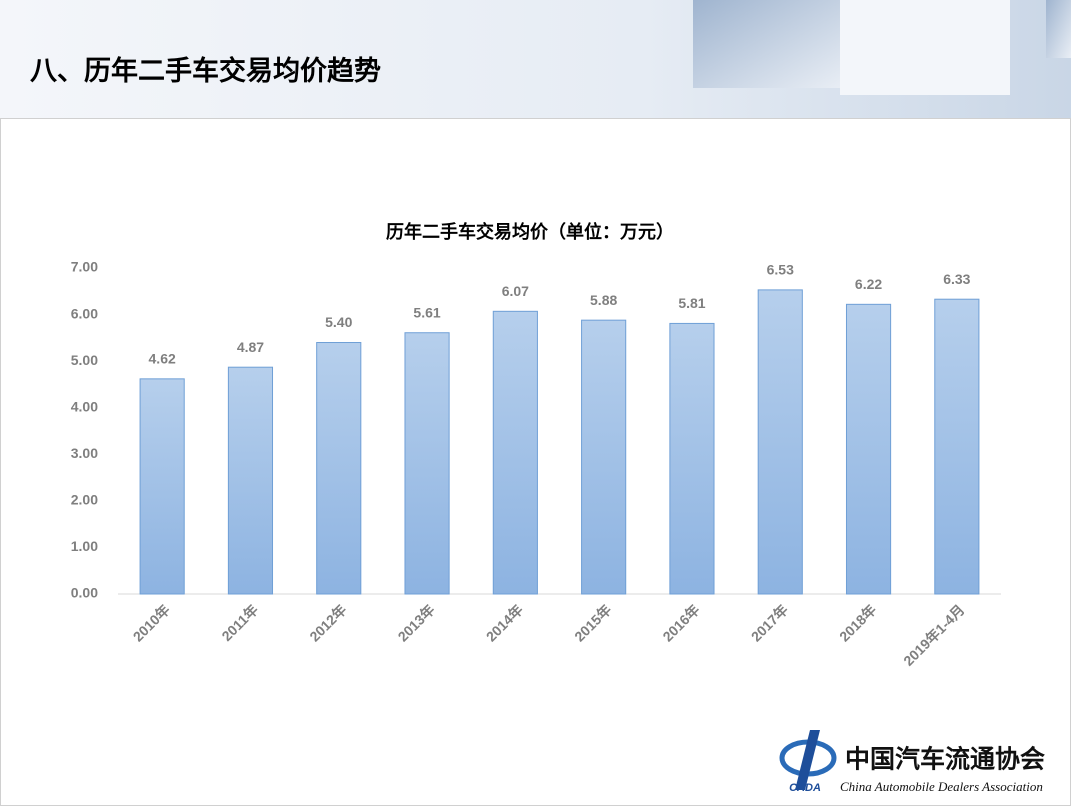 This screenshot has width=1071, height=806. I want to click on data-label: 6.33, so click(956, 279).